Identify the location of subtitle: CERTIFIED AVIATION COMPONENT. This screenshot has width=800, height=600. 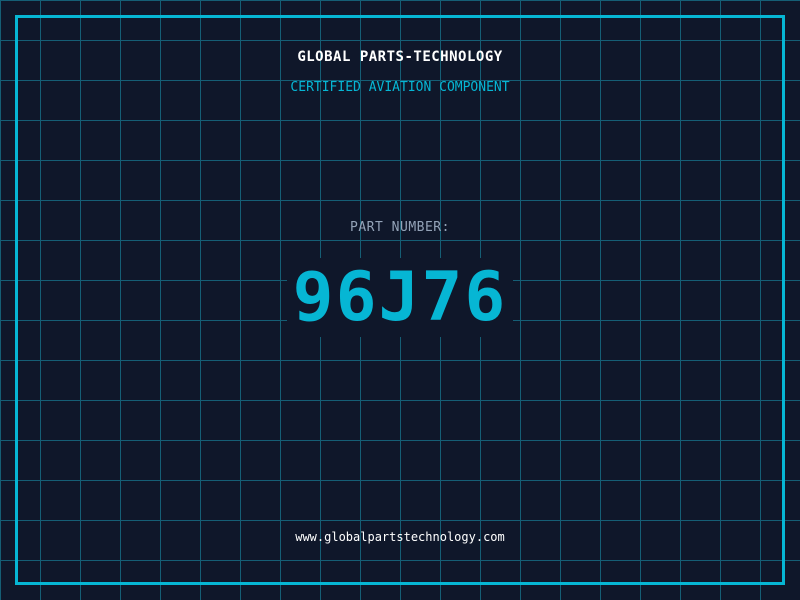
(400, 87).